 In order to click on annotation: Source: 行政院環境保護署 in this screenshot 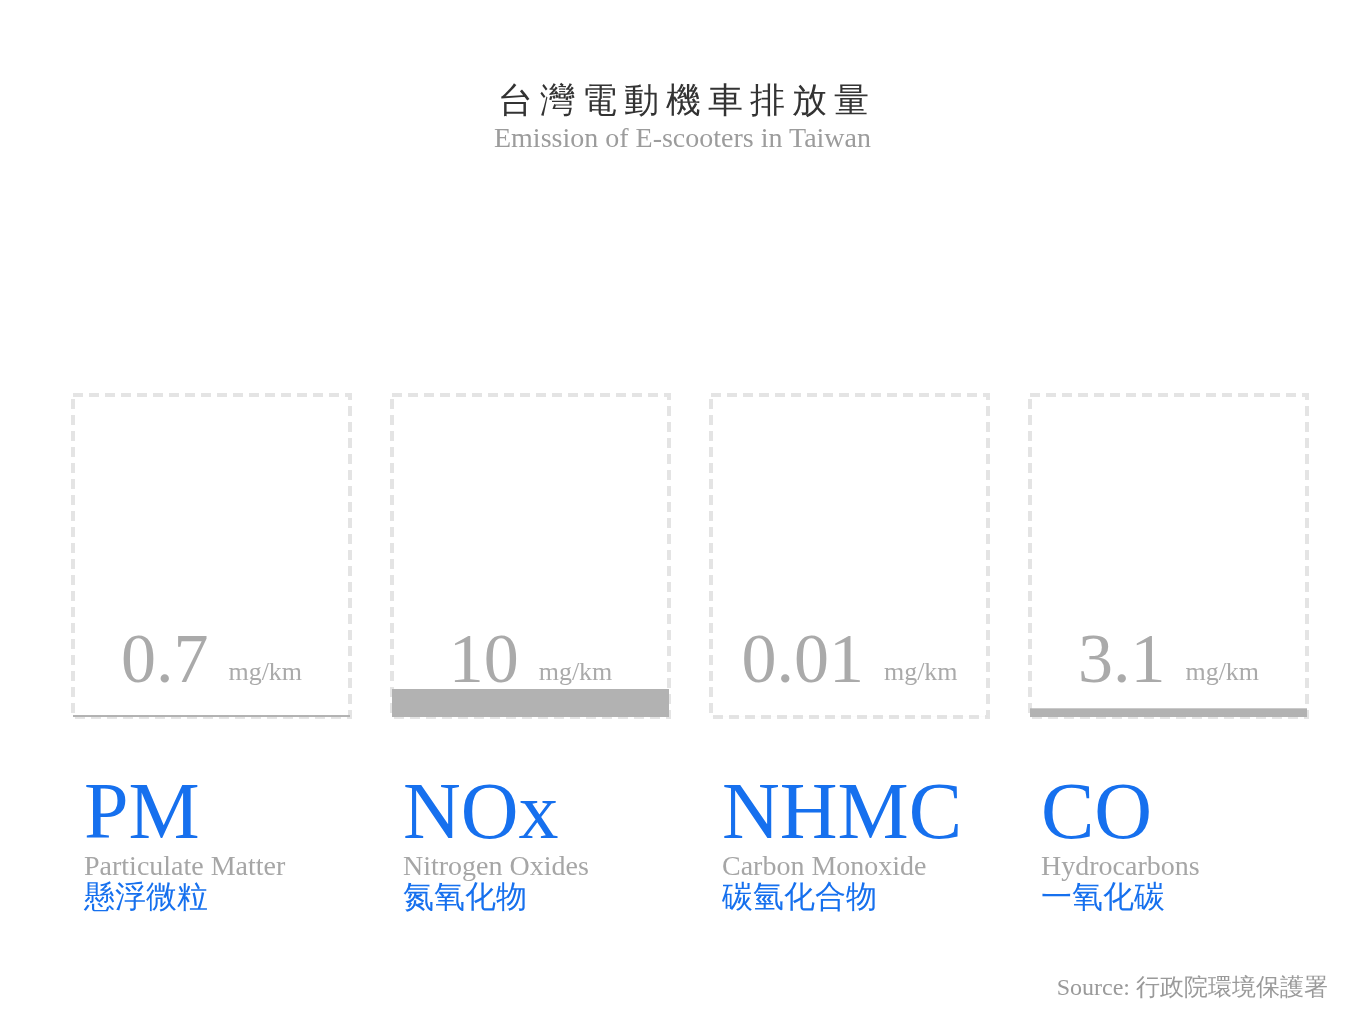, I will do `click(1192, 987)`.